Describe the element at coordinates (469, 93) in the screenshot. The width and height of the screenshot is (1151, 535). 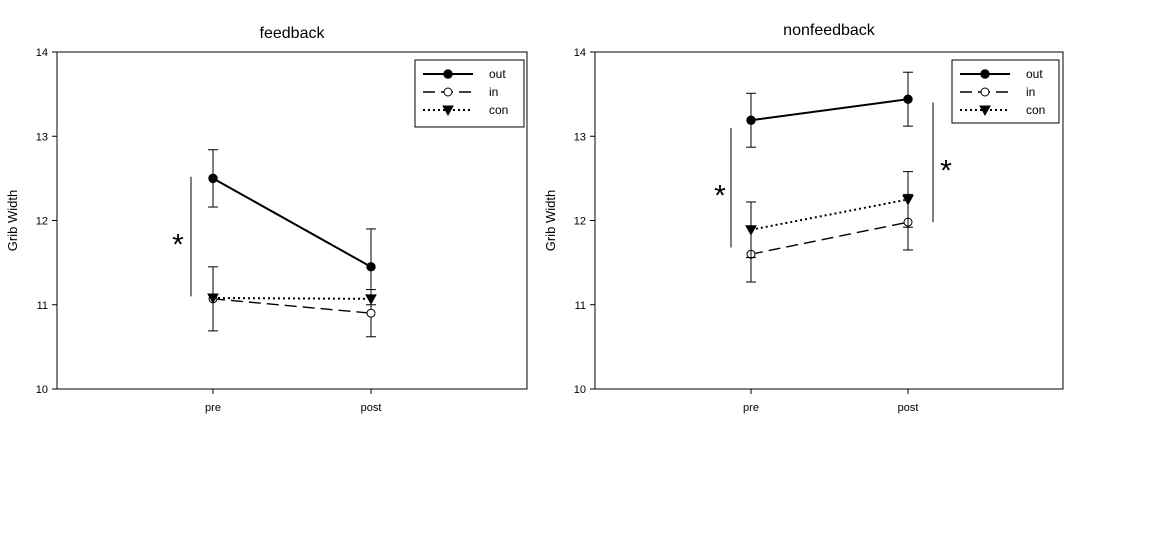
I see `legend-box` at that location.